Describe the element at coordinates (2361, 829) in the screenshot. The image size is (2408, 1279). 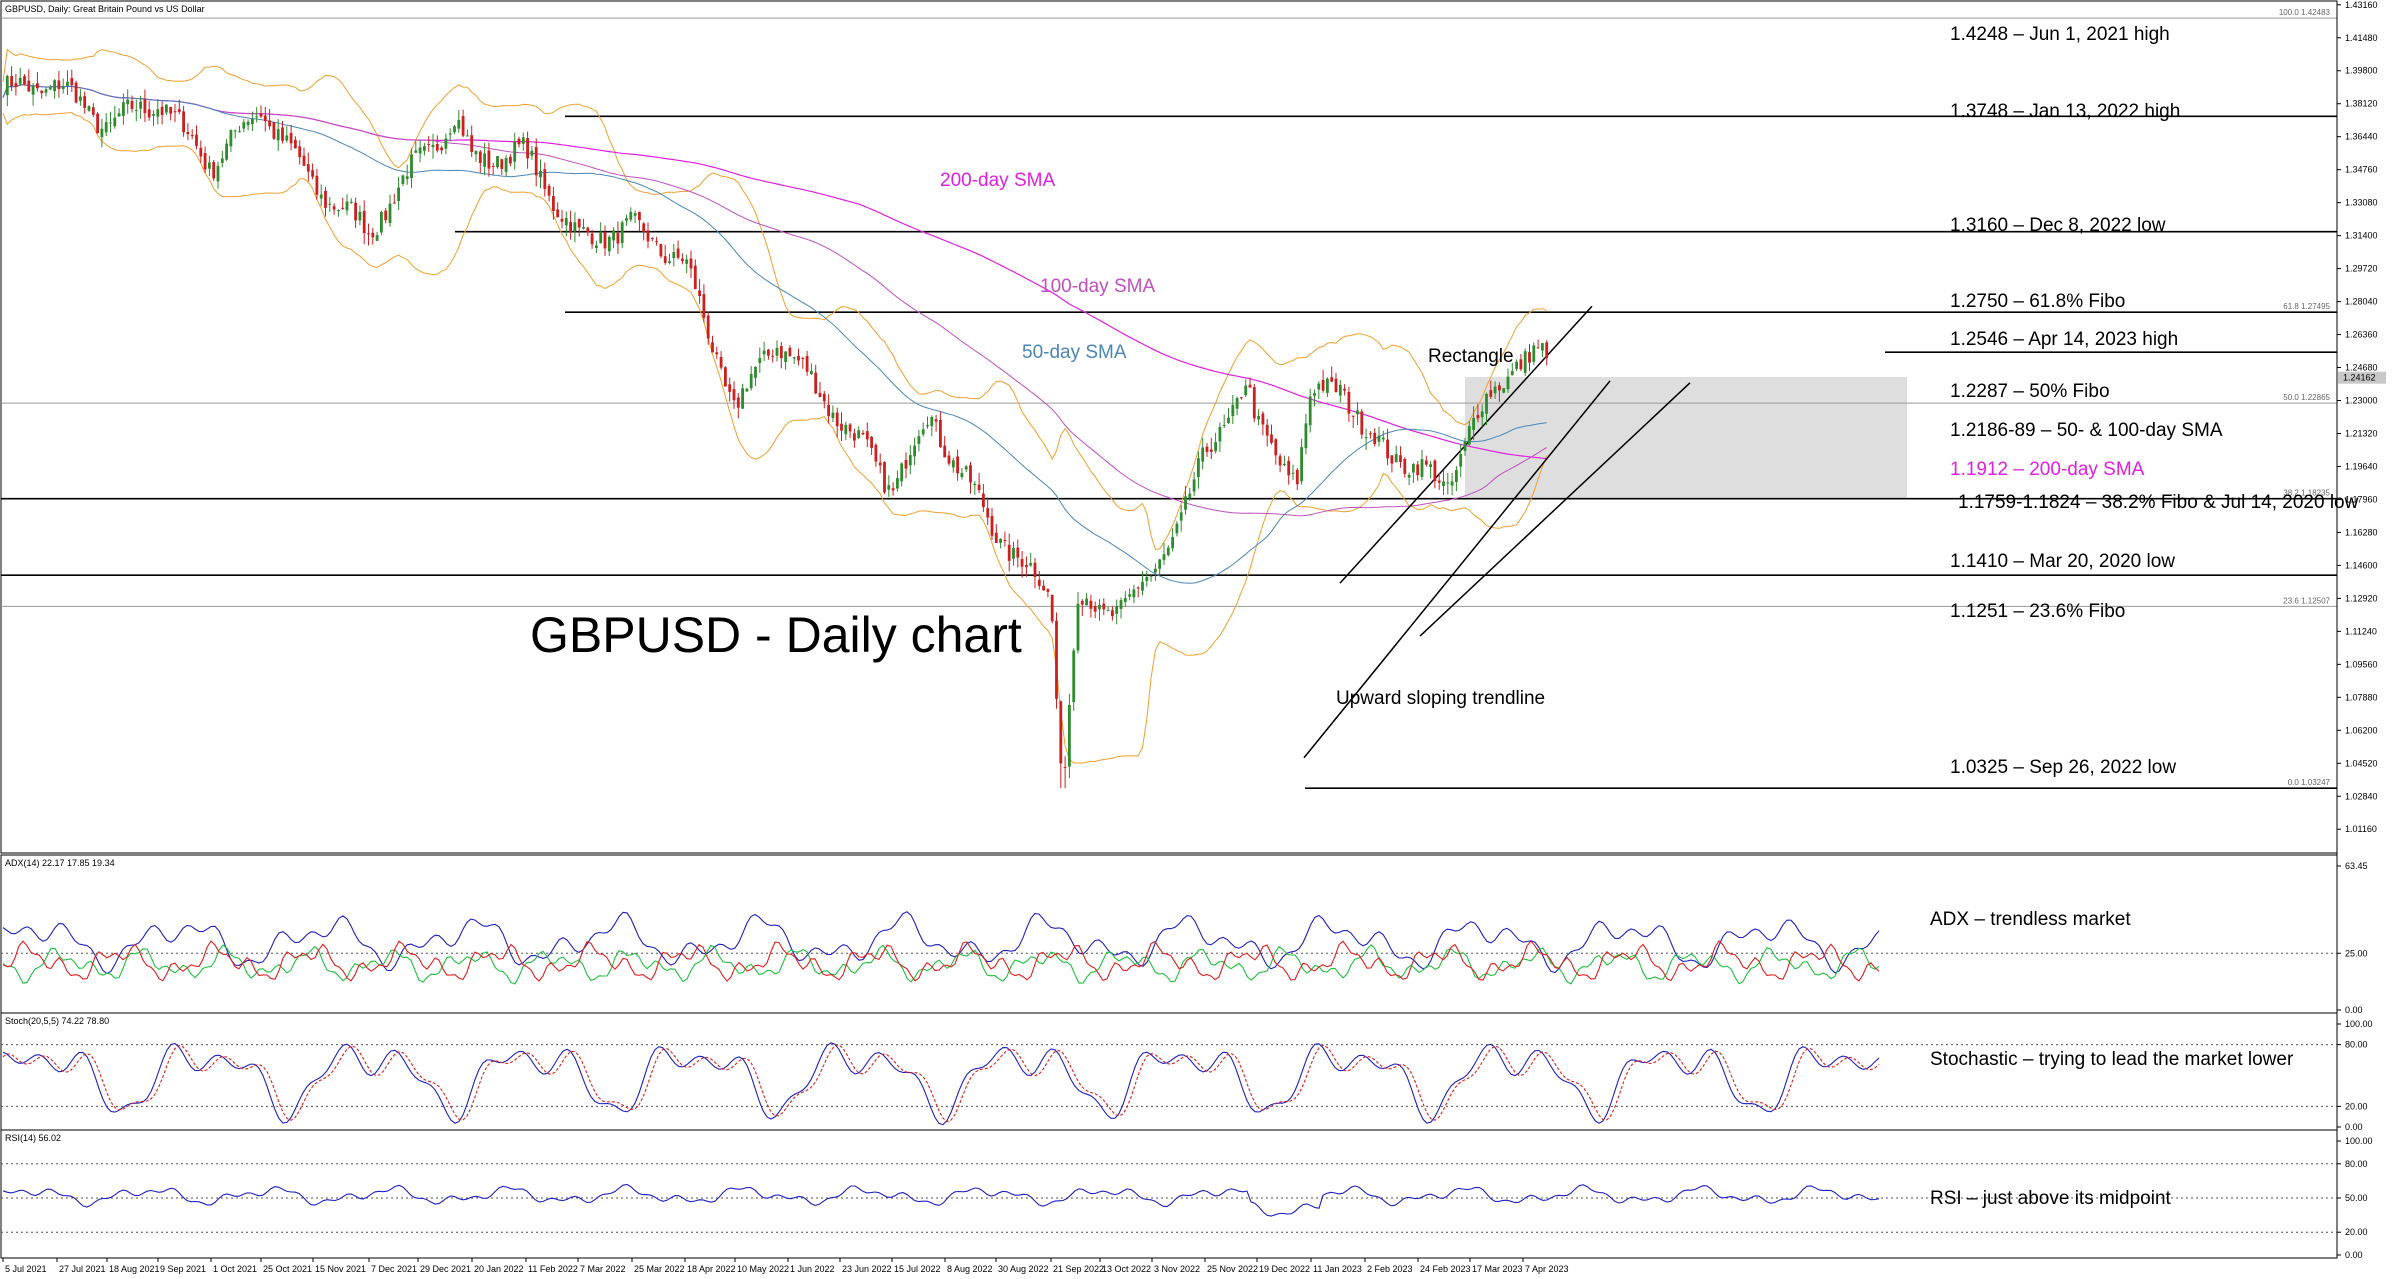
I see `price-tick-label: 1.01160` at that location.